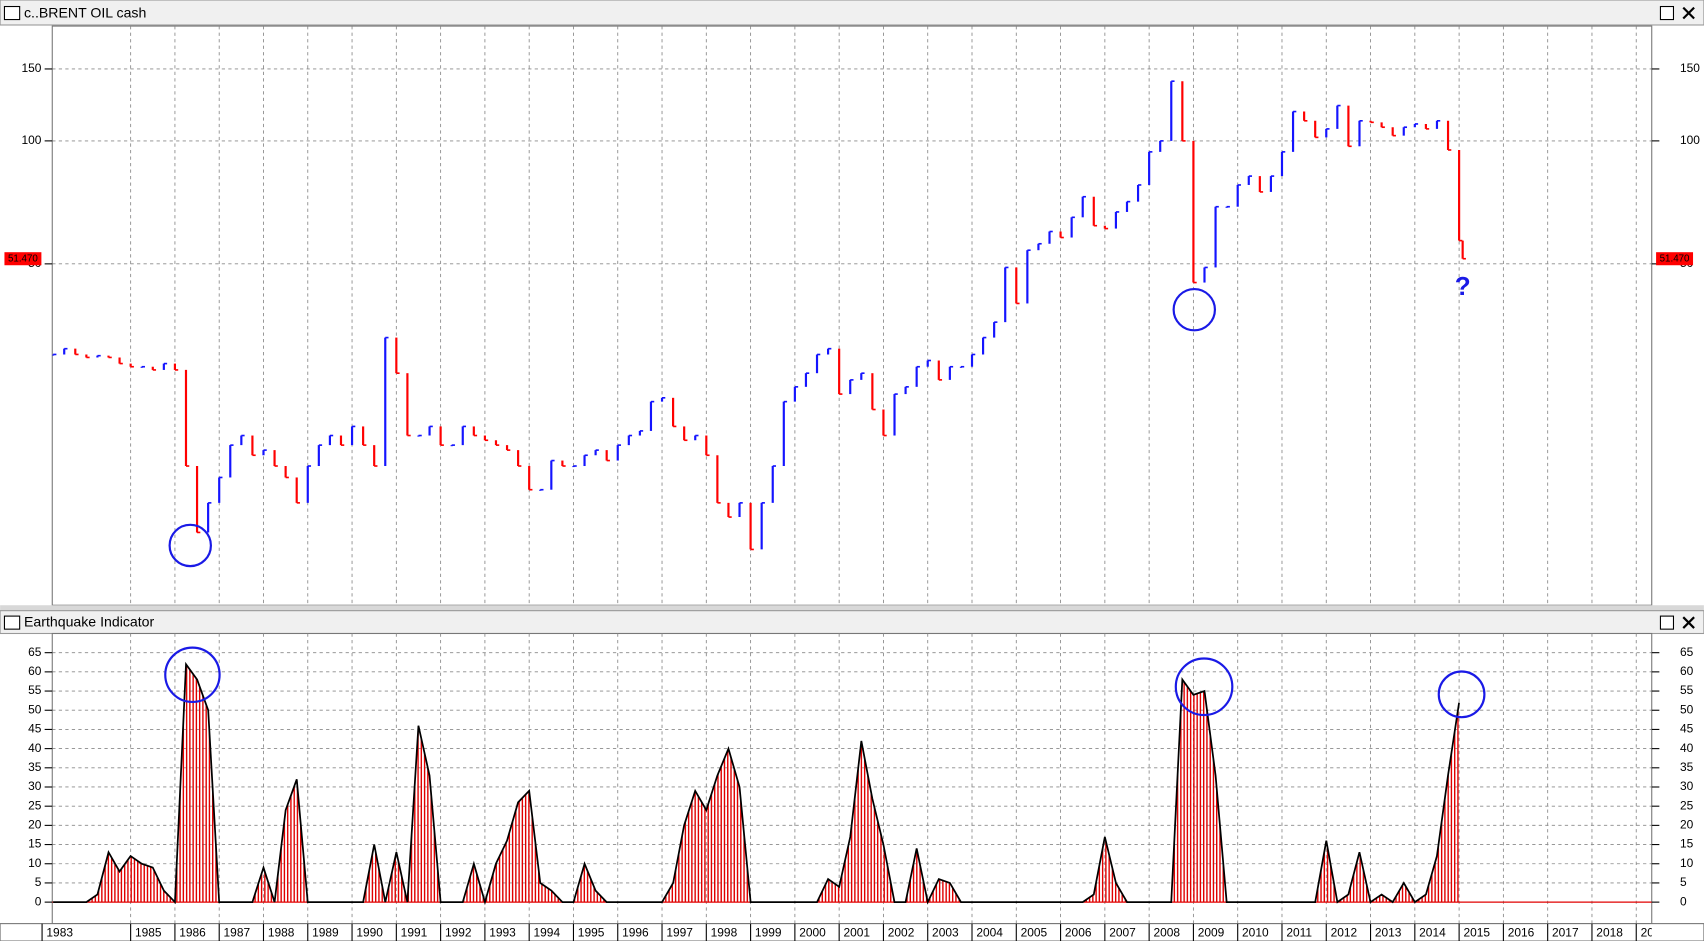 The image size is (1704, 941). I want to click on x-tick-label: 1991, so click(414, 933).